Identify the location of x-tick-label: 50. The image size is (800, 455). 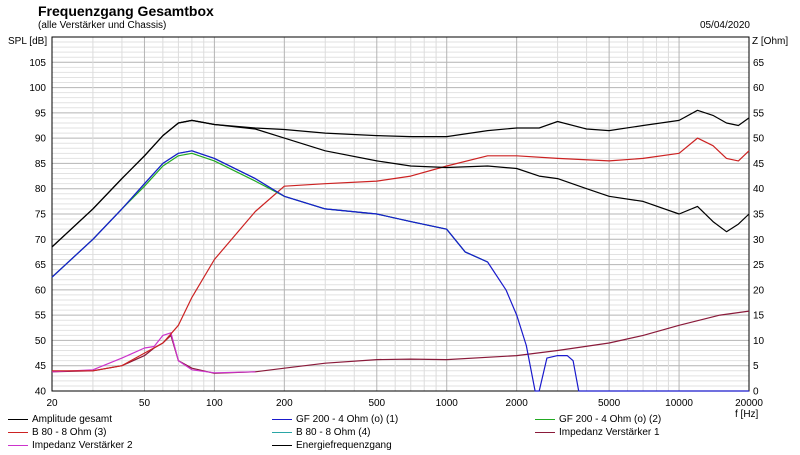
(145, 403).